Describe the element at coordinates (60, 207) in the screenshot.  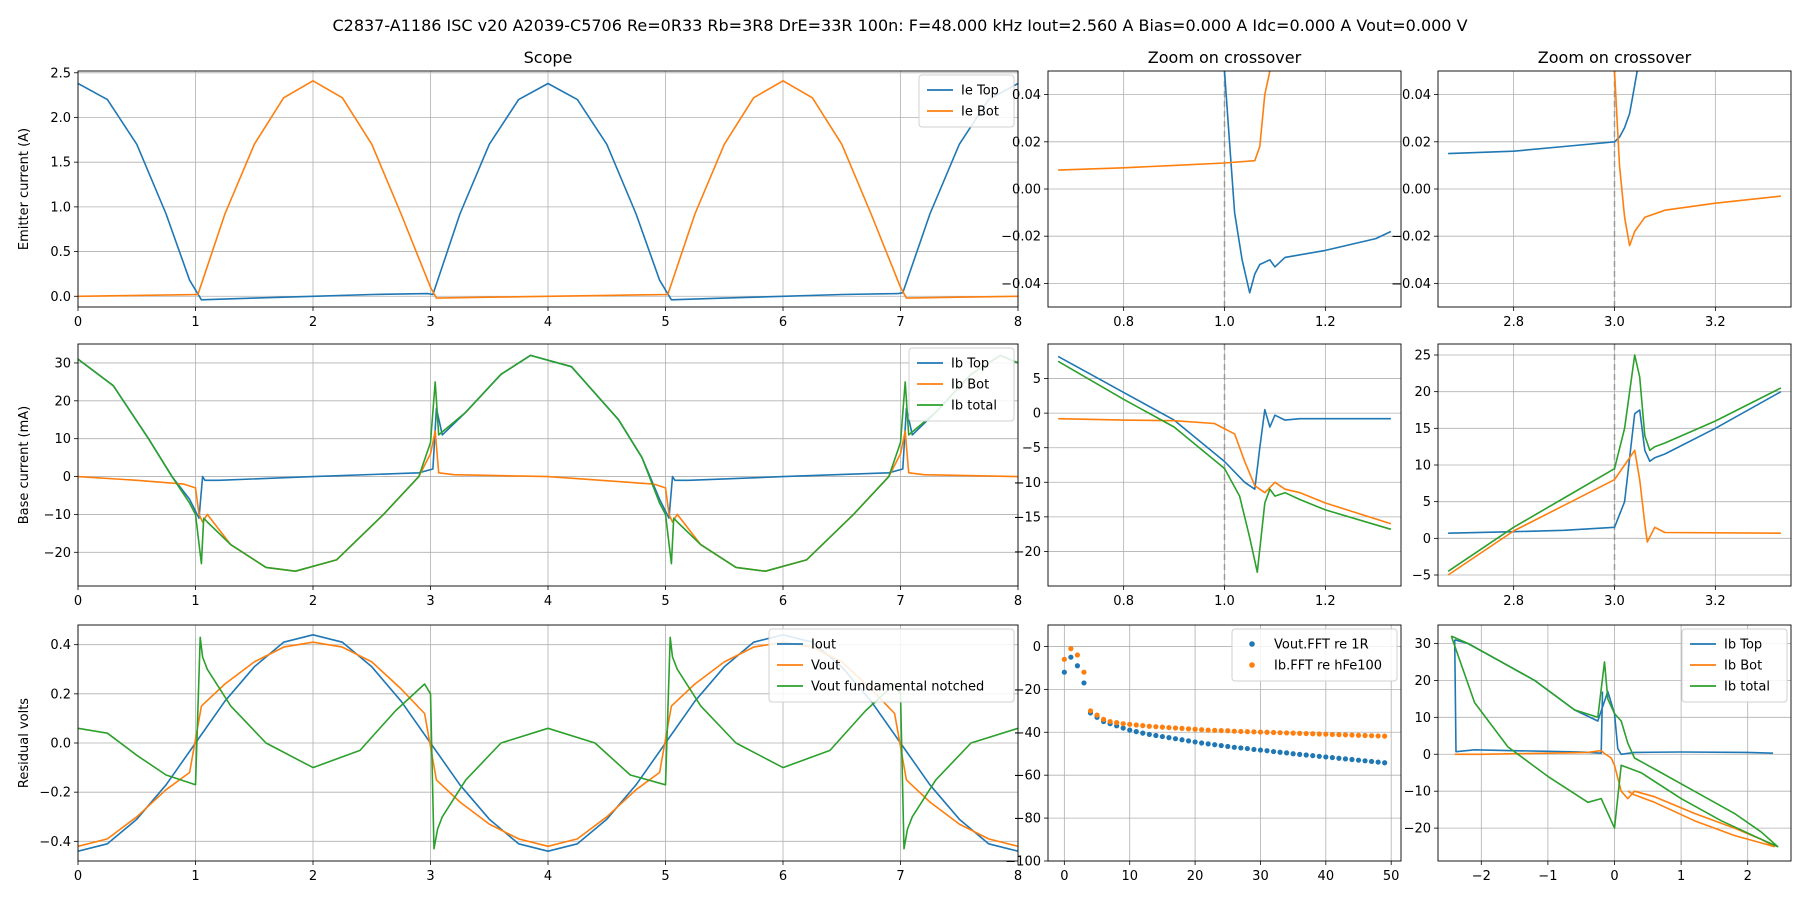
I see `y-tick-label: 1.0` at that location.